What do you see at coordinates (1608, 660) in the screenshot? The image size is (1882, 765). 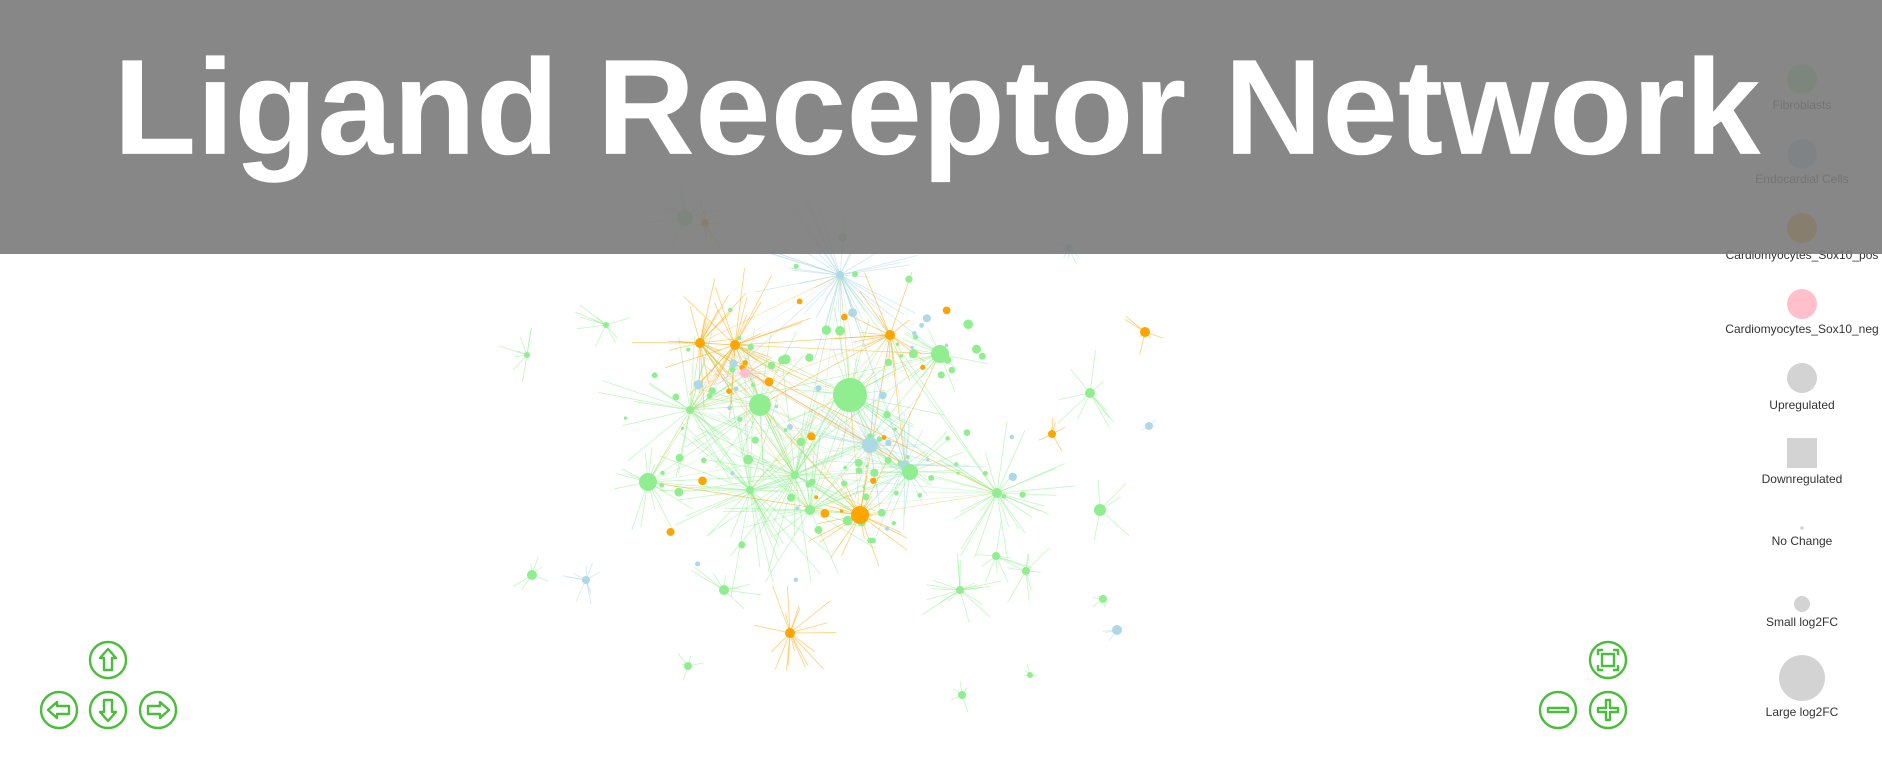 I see `fit-button` at bounding box center [1608, 660].